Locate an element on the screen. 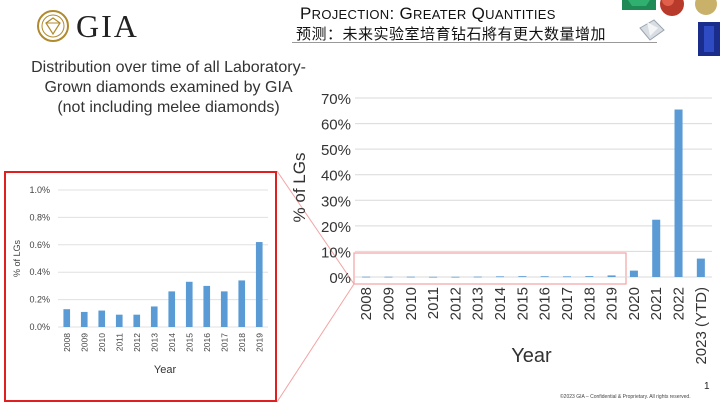  subtitle-line: (not including melee diamonds) is located at coordinates (168, 107).